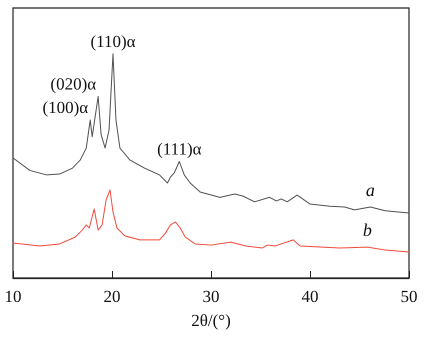  Describe the element at coordinates (367, 230) in the screenshot. I see `series-label: b` at that location.